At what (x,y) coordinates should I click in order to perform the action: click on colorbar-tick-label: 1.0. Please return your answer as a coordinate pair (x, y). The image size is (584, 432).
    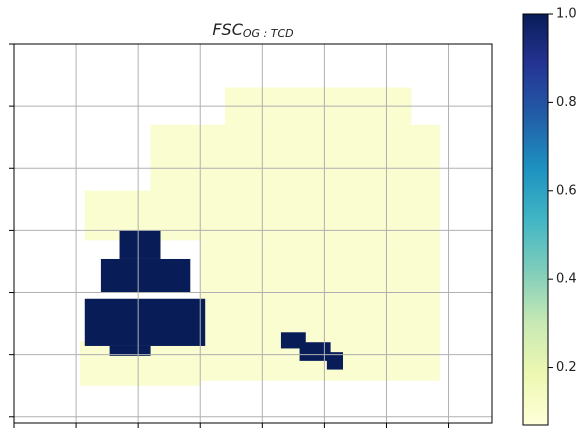
    Looking at the image, I should click on (566, 14).